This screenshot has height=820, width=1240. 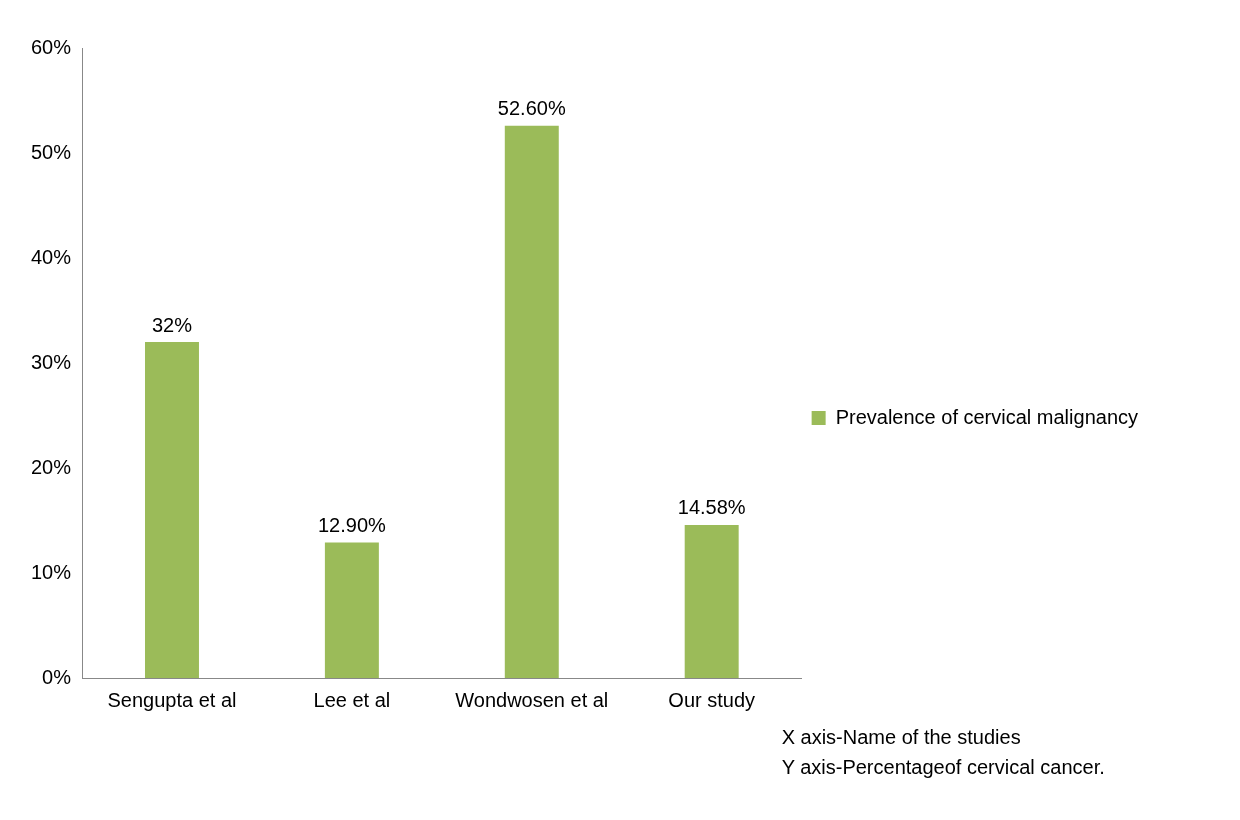 What do you see at coordinates (51, 256) in the screenshot?
I see `y-tick-label: 40%` at bounding box center [51, 256].